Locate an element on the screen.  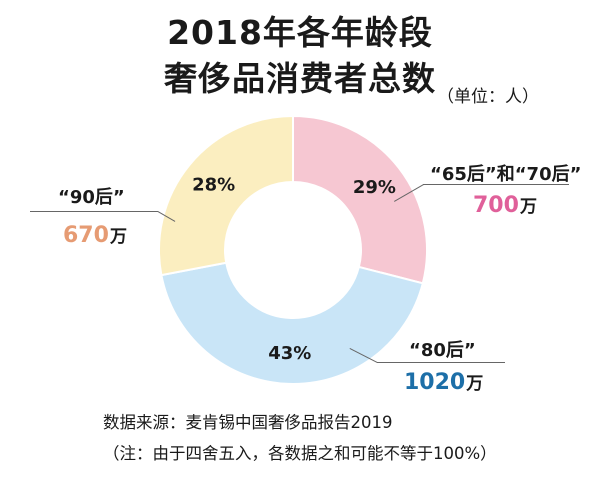
value-label-80: 1020万 is located at coordinates (443, 382).